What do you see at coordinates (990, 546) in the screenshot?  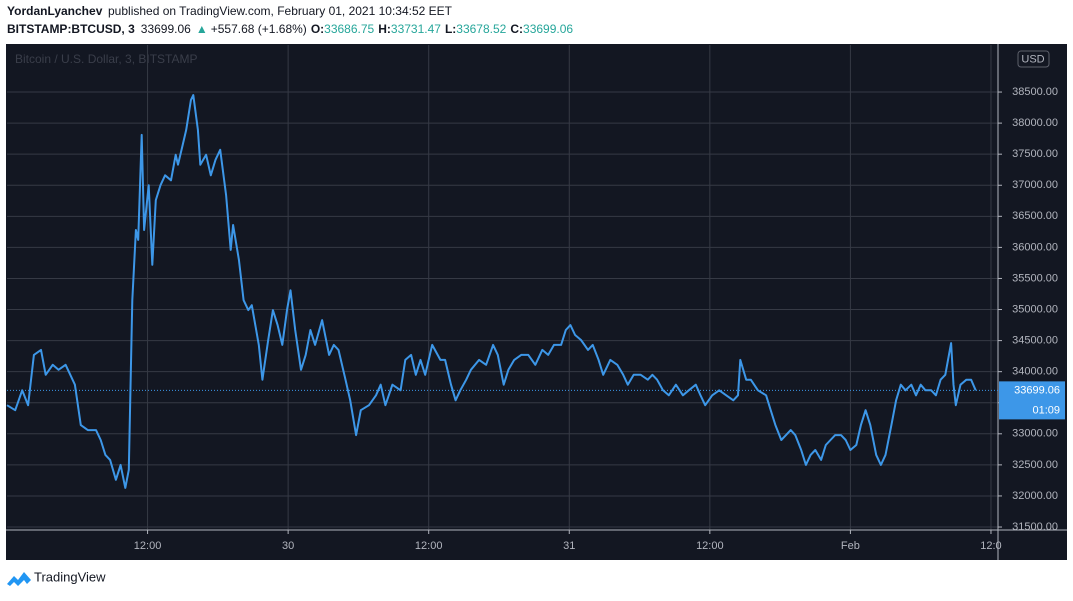 I see `x-tick-label: 12:0` at bounding box center [990, 546].